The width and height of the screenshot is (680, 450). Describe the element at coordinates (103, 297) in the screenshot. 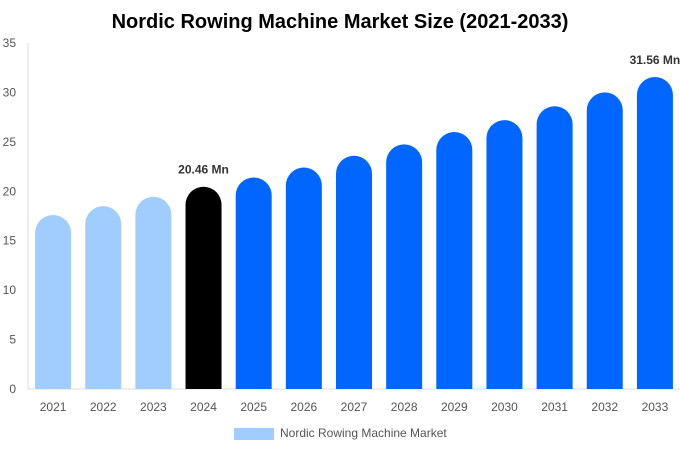

I see `bar-2022` at that location.